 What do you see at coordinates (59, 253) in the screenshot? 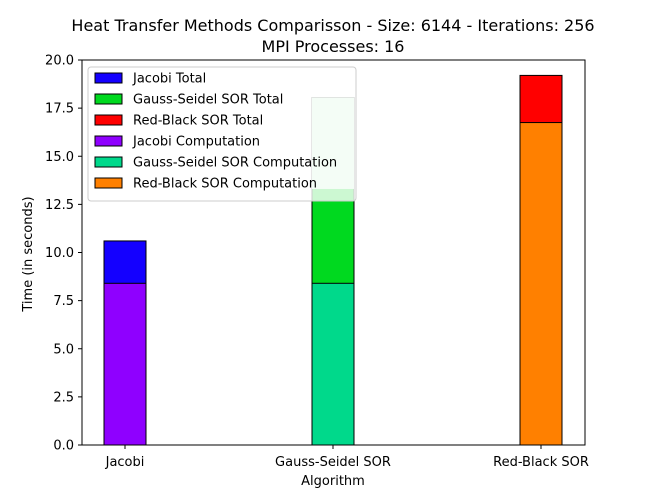
I see `y-tick-label: 10.0` at bounding box center [59, 253].